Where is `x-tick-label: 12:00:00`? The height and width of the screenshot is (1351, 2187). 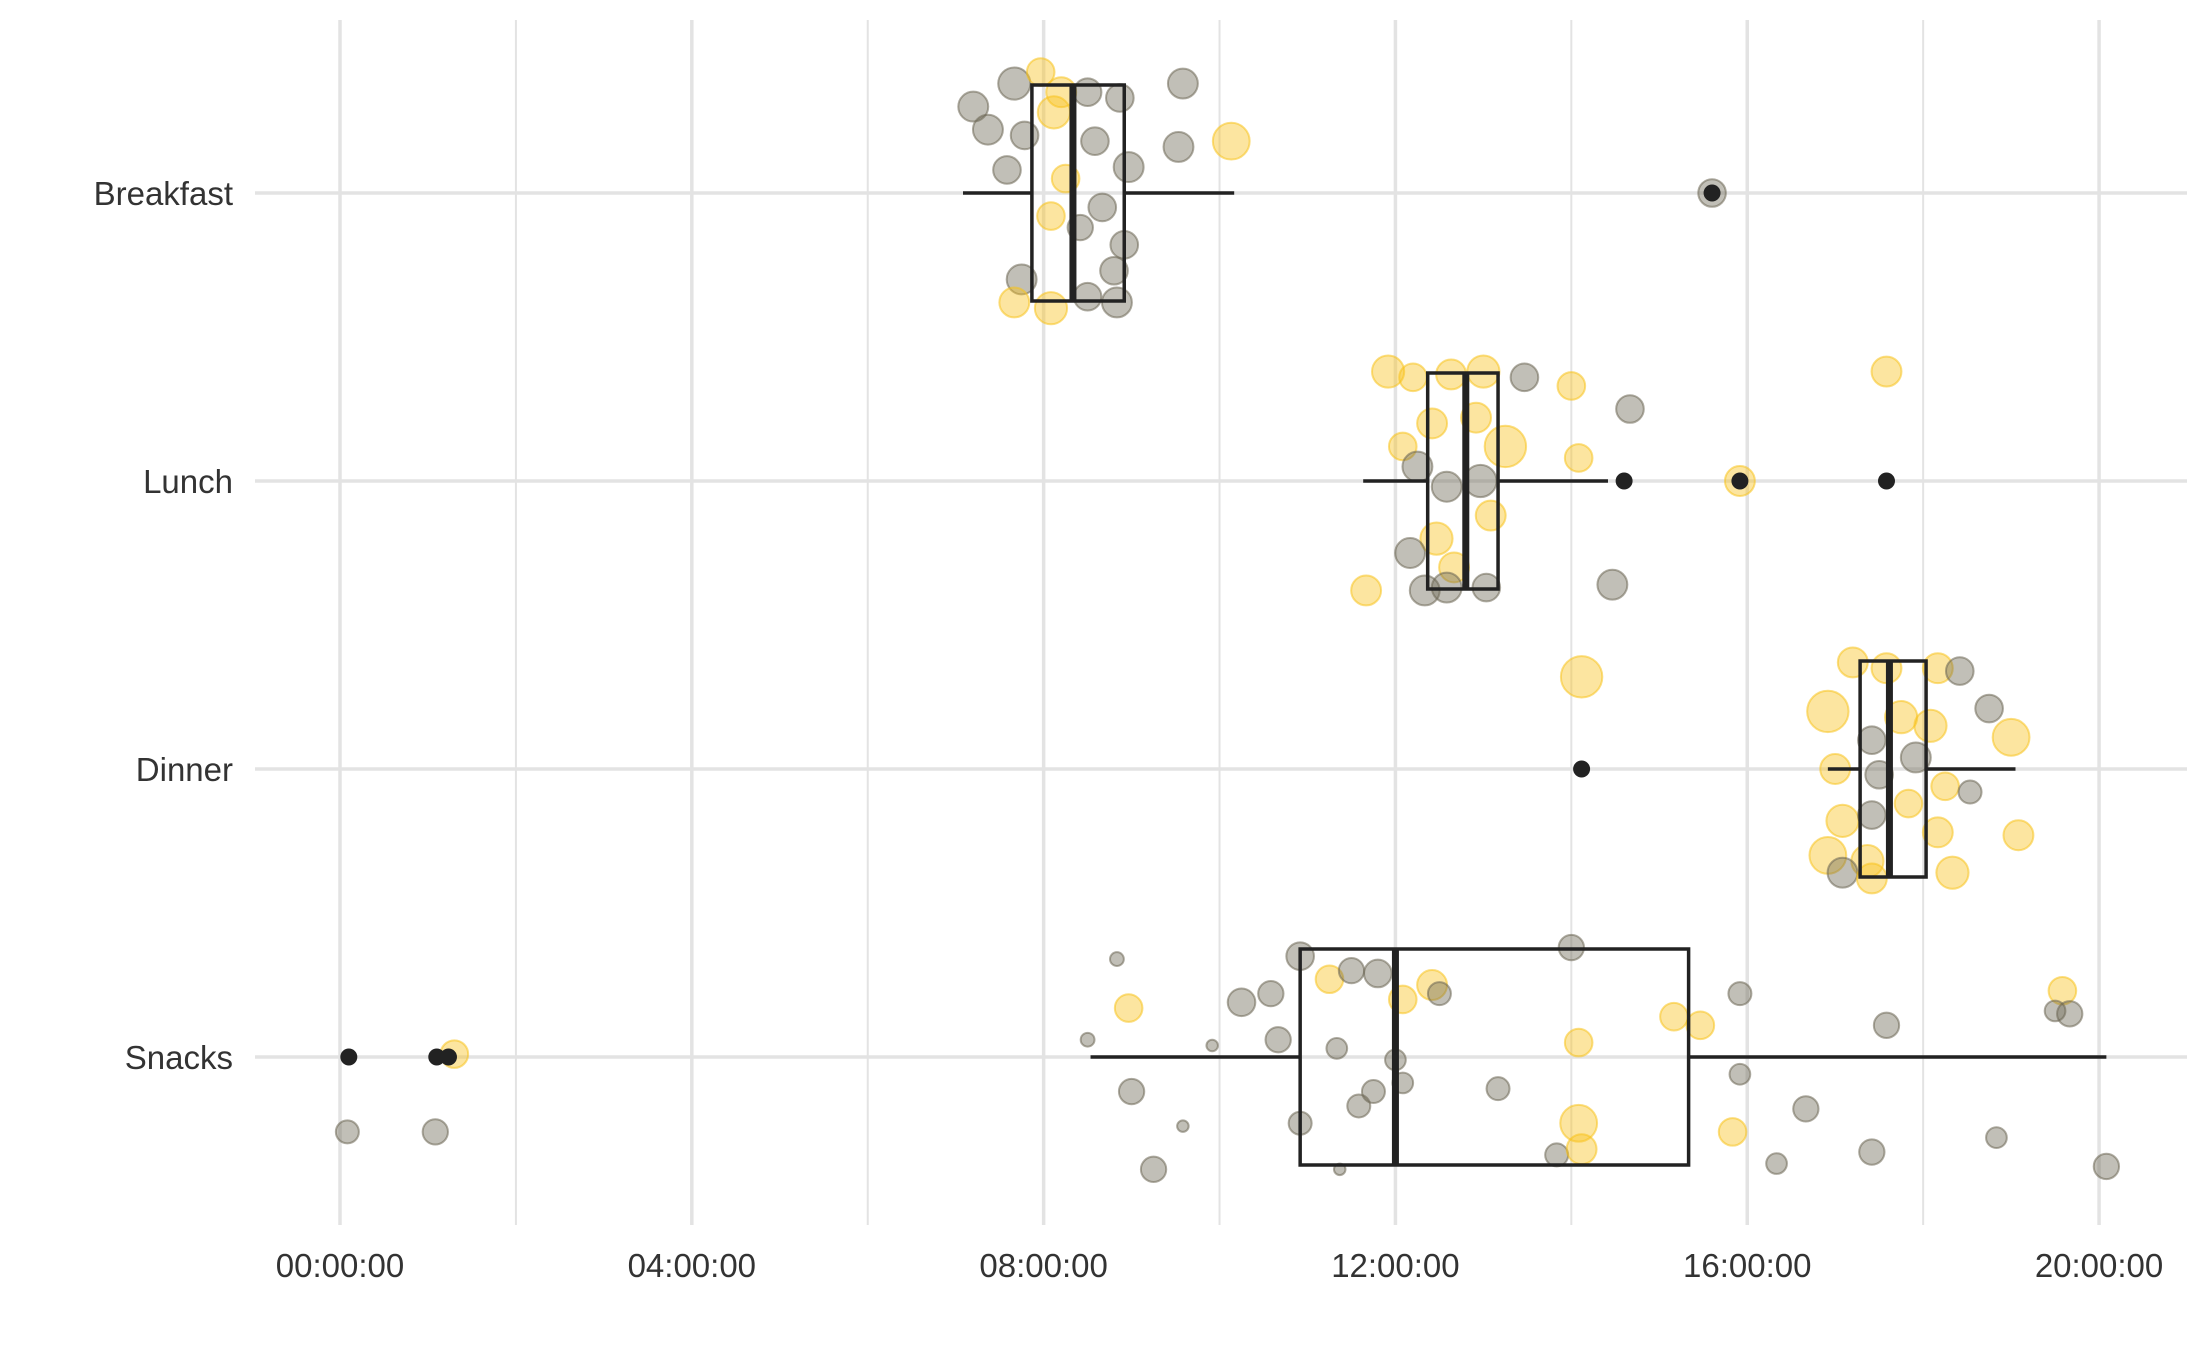
x-tick-label: 12:00:00 is located at coordinates (1395, 1265).